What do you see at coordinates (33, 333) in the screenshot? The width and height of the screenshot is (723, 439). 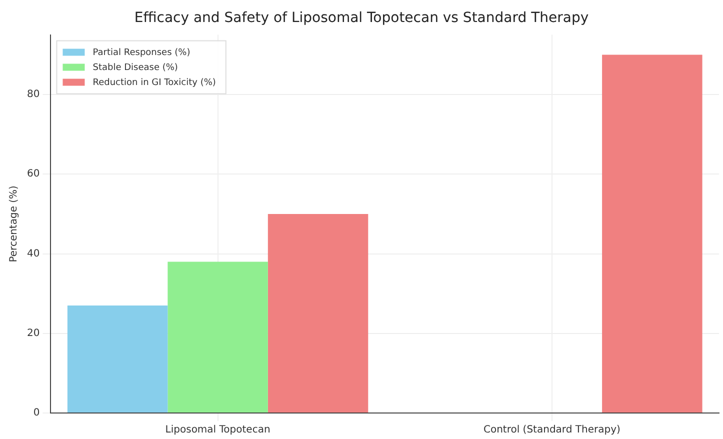 I see `y-tick-label: 20` at bounding box center [33, 333].